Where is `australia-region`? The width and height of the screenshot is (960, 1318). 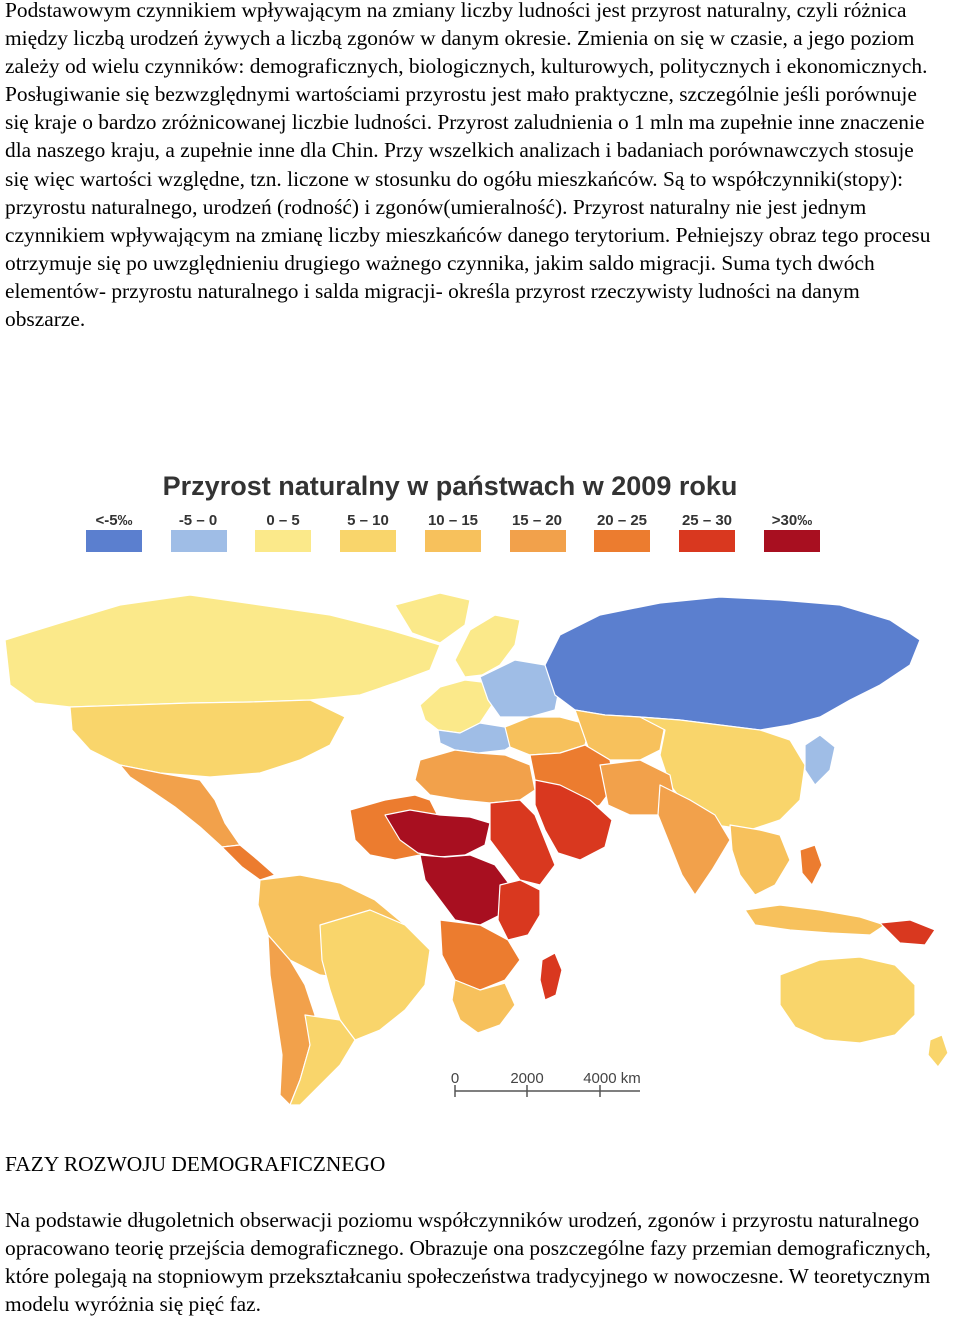
australia-region is located at coordinates (847, 1000).